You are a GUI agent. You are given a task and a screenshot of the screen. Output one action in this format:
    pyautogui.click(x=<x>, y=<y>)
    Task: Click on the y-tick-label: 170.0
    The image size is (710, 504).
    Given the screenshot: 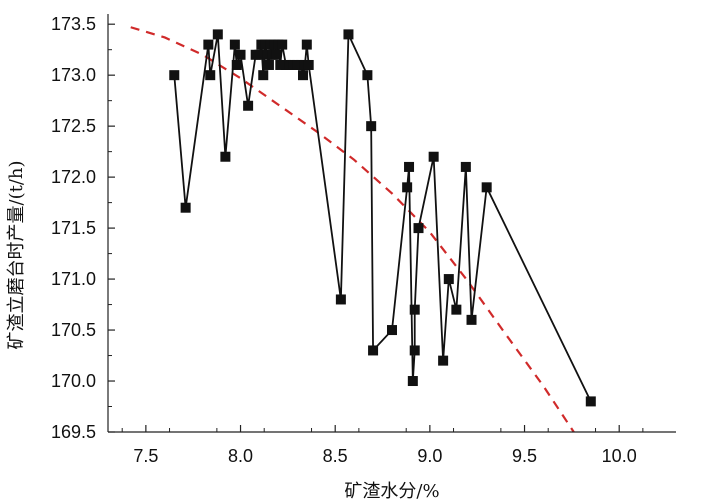 What is the action you would take?
    pyautogui.click(x=73, y=381)
    